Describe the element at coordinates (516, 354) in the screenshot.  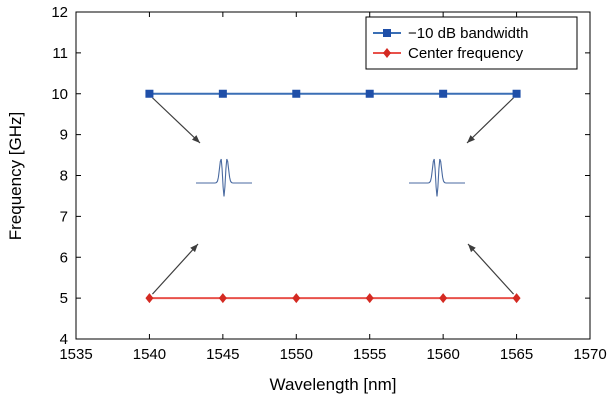
I see `x-tick-label: 1565` at that location.